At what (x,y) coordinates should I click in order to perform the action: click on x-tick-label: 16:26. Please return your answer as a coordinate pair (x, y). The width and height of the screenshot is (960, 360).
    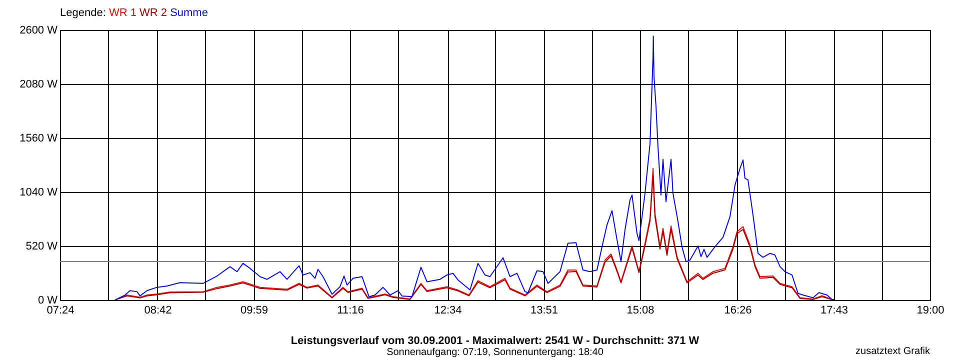
    Looking at the image, I should click on (738, 310).